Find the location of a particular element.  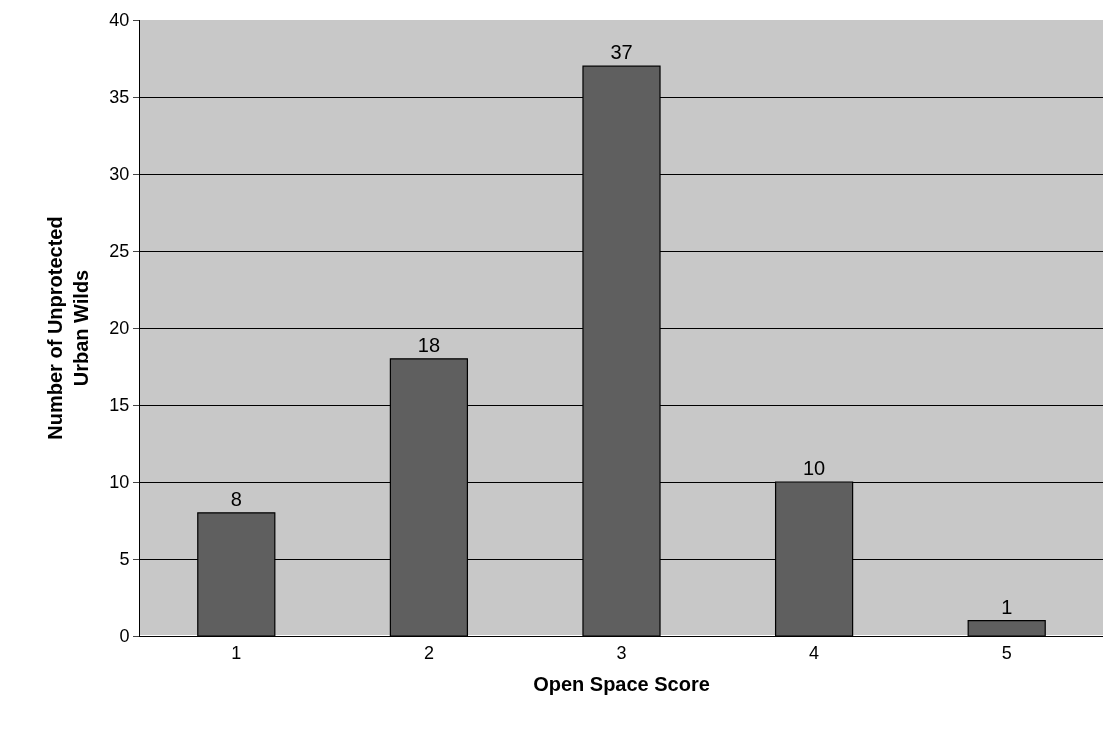

x-axis-title: Open Space Score is located at coordinates (621, 684).